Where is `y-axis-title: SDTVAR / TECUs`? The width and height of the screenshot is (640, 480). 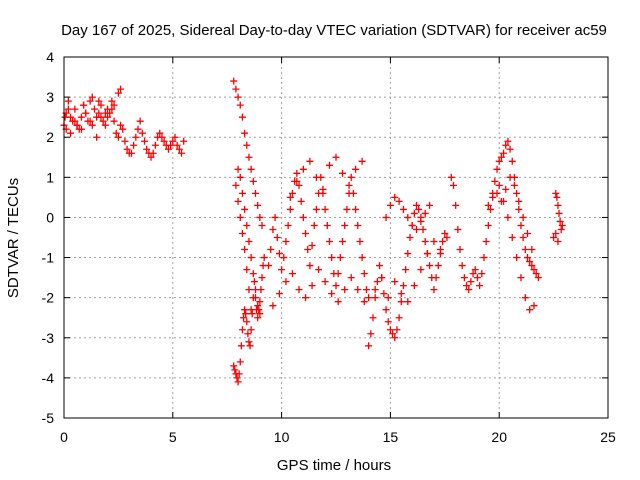 y-axis-title: SDTVAR / TECUs is located at coordinates (13, 238).